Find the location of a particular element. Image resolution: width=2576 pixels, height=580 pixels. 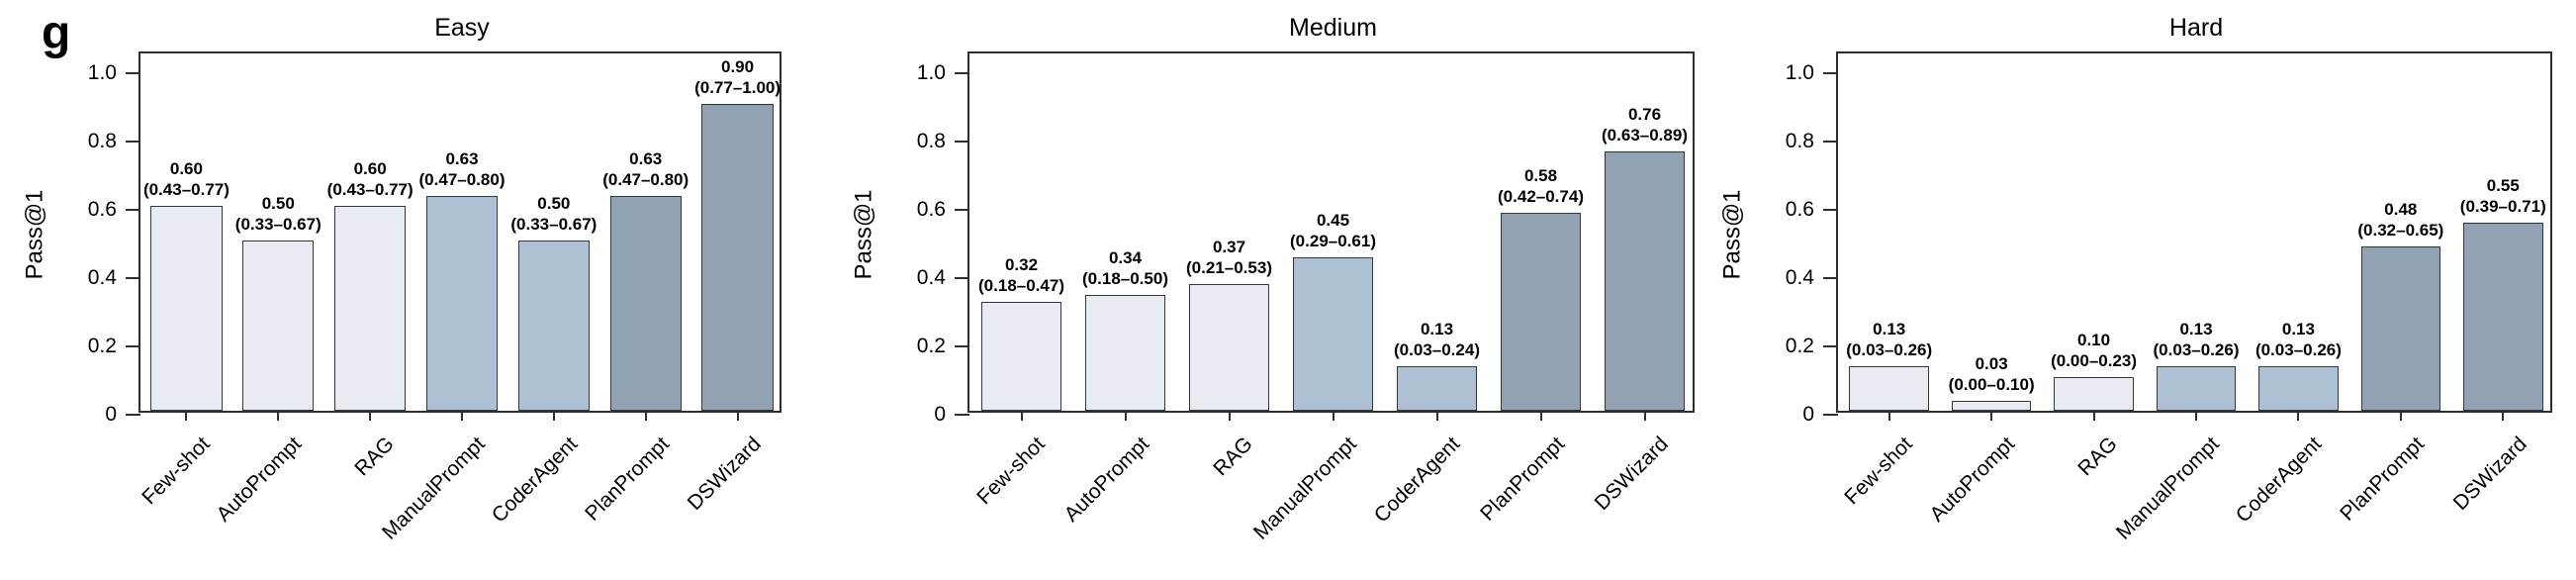

bar-dswizard is located at coordinates (737, 257).